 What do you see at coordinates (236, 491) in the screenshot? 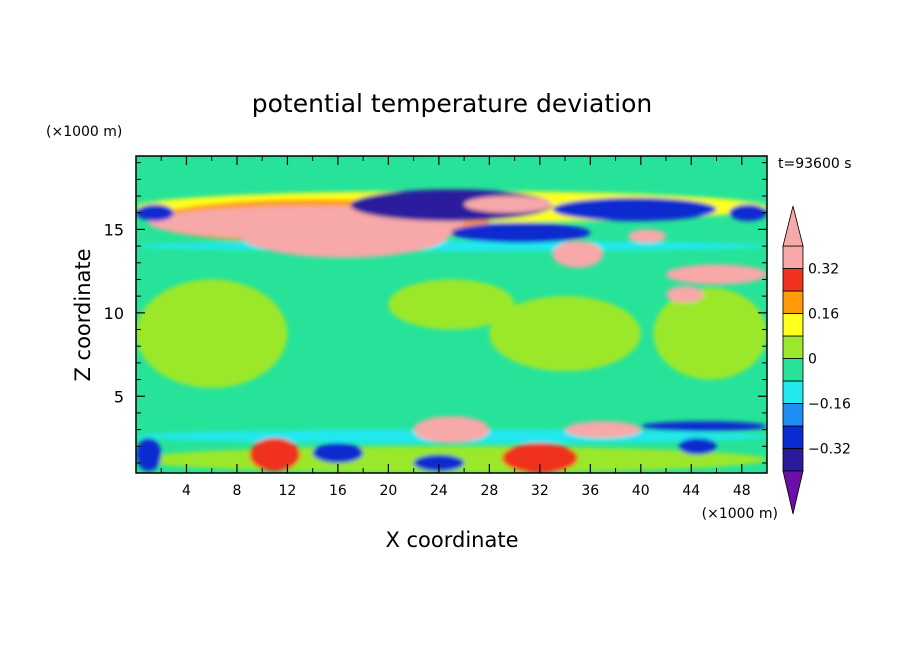
I see `x-tick-label: 8` at bounding box center [236, 491].